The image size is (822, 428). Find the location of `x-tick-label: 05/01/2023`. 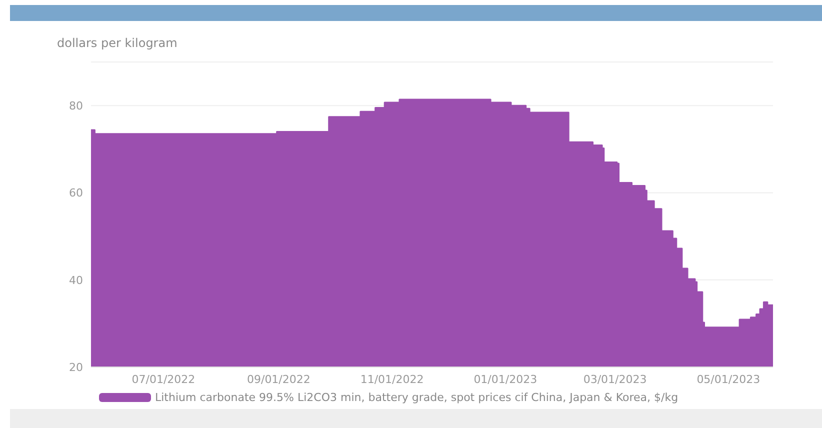

x-tick-label: 05/01/2023 is located at coordinates (728, 379).